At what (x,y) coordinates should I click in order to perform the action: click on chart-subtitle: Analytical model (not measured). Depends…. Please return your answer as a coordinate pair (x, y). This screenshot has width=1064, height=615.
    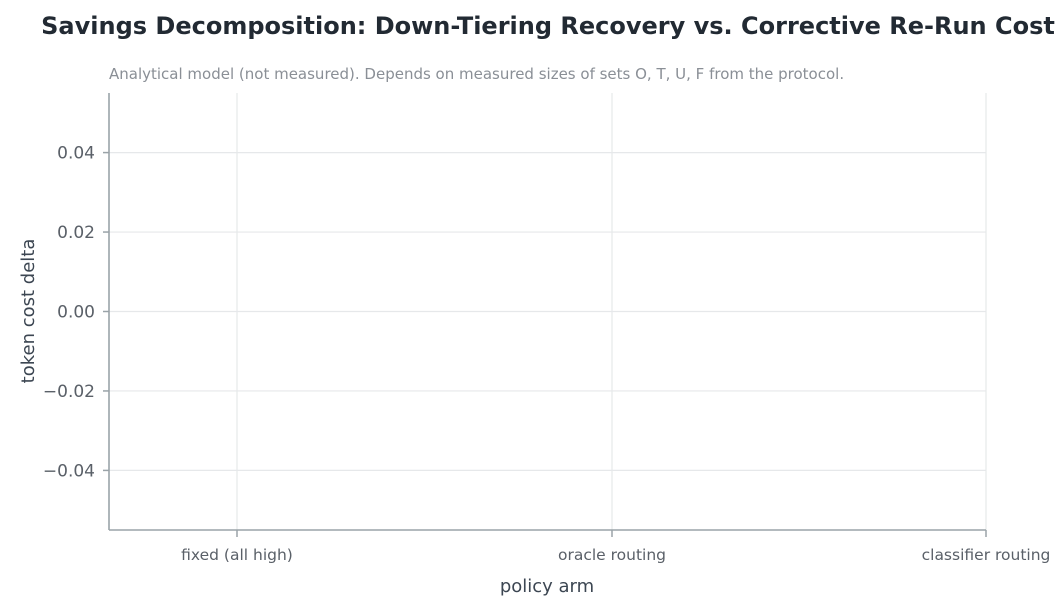
    Looking at the image, I should click on (477, 74).